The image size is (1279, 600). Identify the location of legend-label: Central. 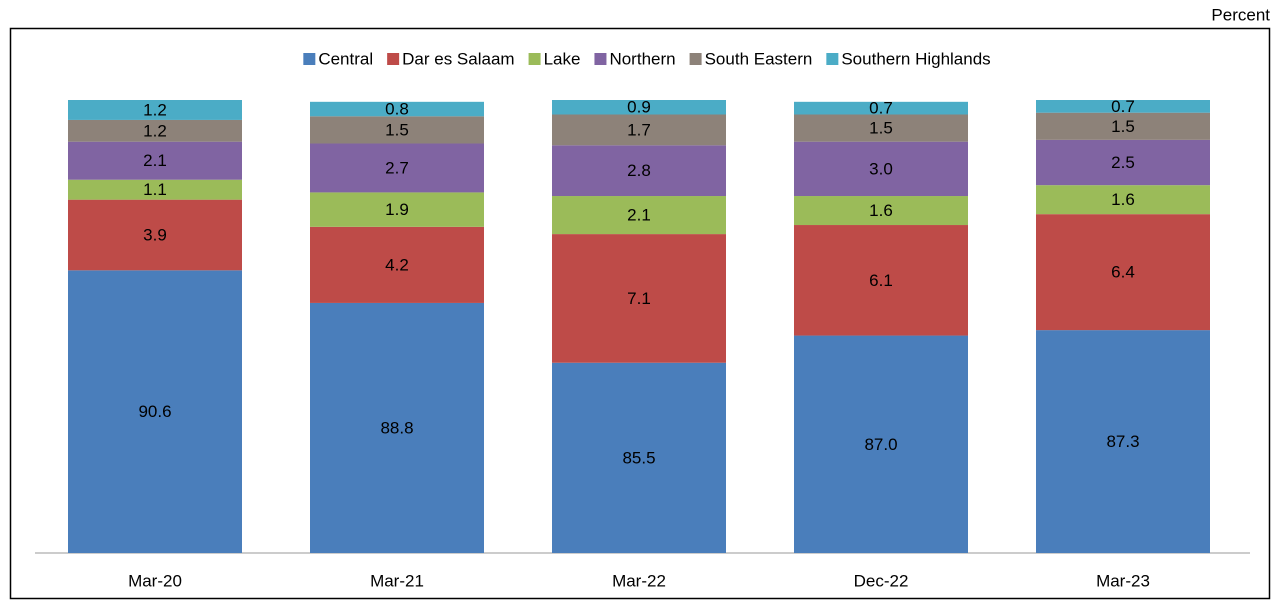
(345, 58).